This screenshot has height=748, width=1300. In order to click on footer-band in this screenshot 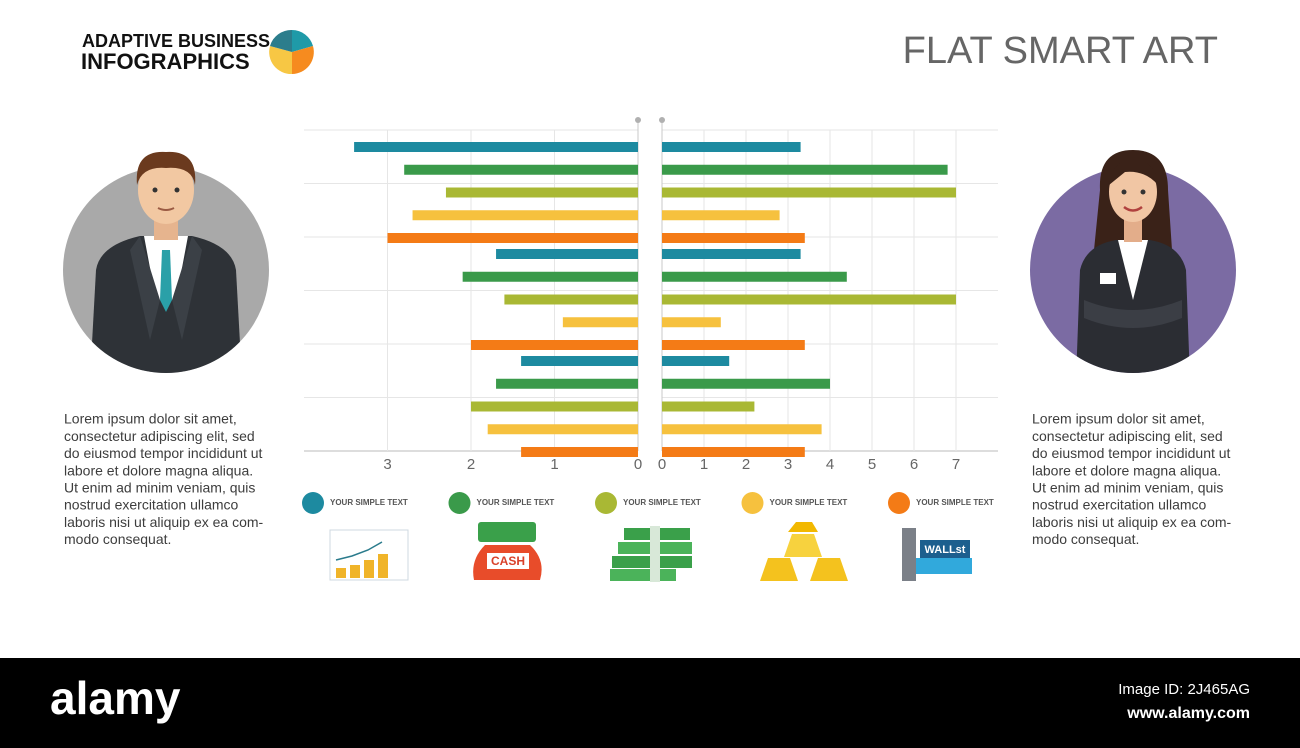, I will do `click(650, 703)`.